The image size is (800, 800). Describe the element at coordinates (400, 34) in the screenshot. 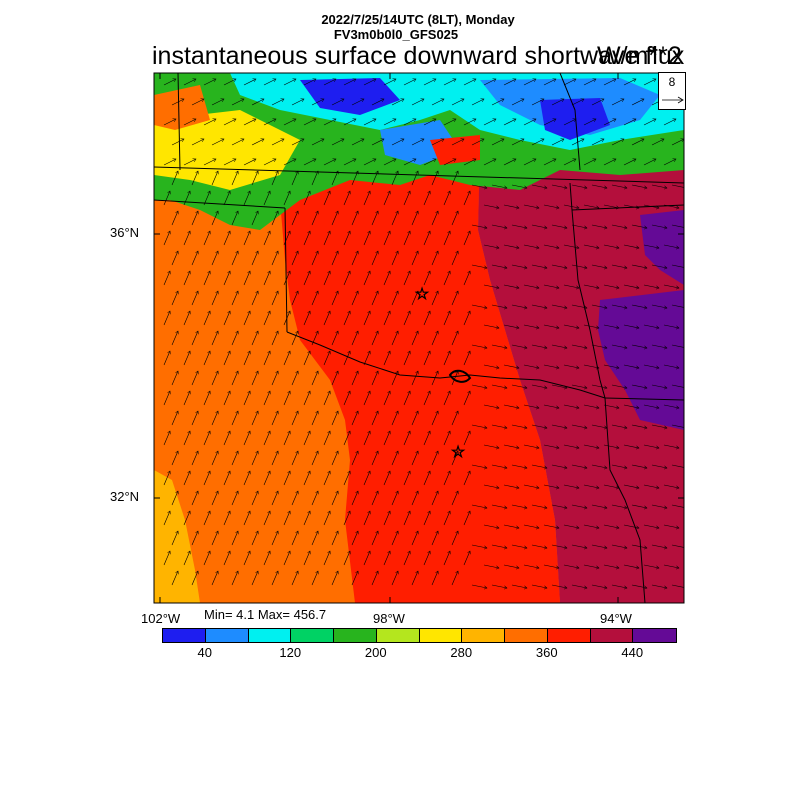

I see `model-title: FV3m0b0l0_GFS025` at that location.